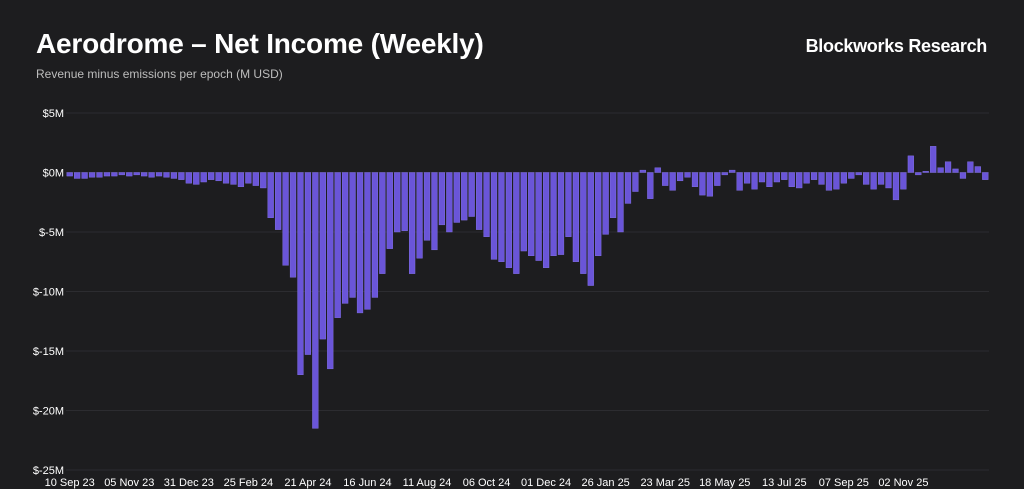 This screenshot has width=1024, height=489. I want to click on x-tick-label: 02 Nov 25, so click(903, 483).